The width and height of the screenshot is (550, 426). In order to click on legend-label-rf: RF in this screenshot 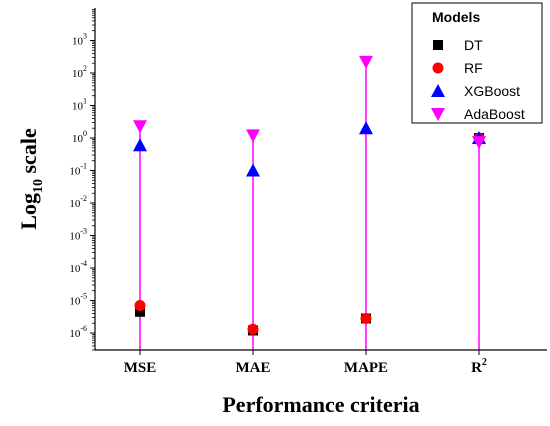, I will do `click(473, 68)`.